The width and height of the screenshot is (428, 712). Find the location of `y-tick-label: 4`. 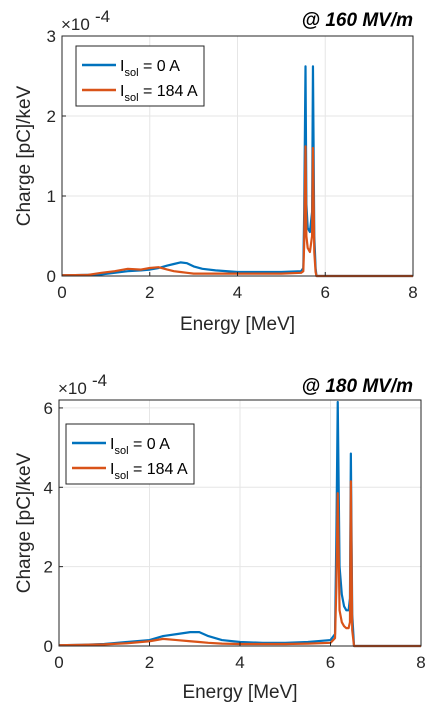

y-tick-label: 4 is located at coordinates (48, 487).